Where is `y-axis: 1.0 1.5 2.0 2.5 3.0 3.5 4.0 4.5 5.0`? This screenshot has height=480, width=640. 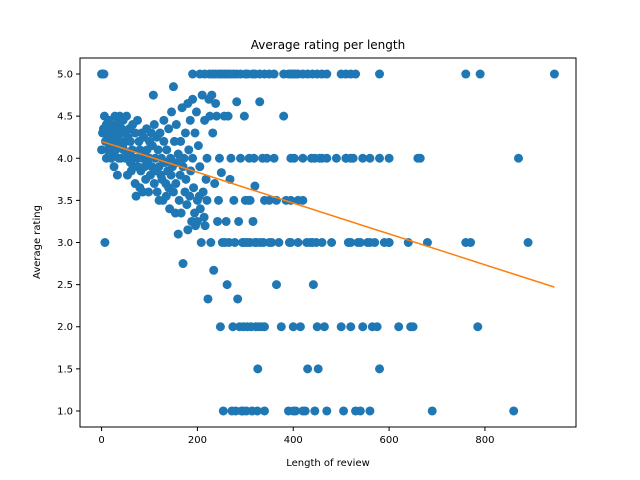 y-axis: 1.0 1.5 2.0 2.5 3.0 3.5 4.0 4.5 5.0 is located at coordinates (68, 243).